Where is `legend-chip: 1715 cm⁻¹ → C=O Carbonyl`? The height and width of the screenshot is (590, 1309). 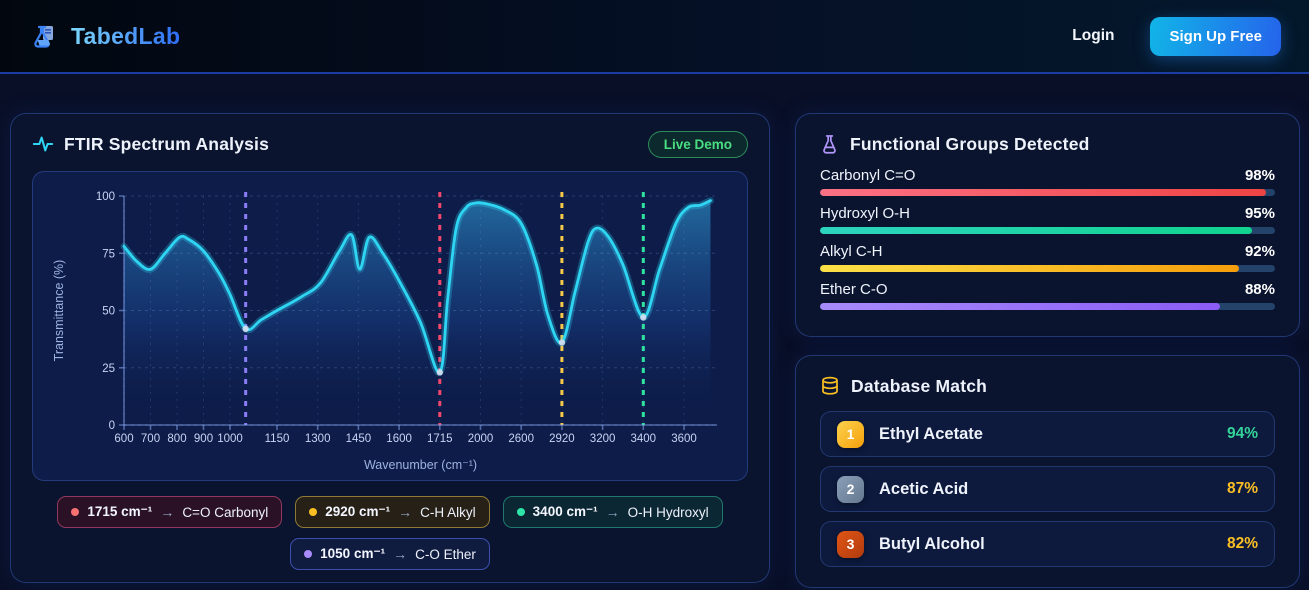 legend-chip: 1715 cm⁻¹ → C=O Carbonyl is located at coordinates (170, 512).